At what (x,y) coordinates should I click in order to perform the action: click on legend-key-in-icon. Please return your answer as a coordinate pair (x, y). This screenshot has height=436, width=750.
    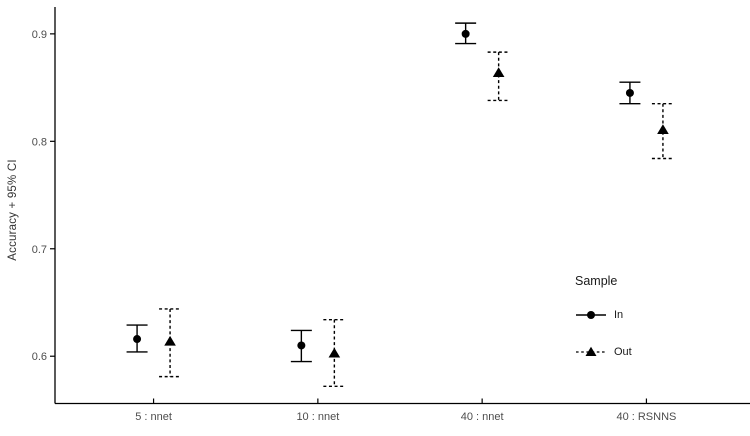
    Looking at the image, I should click on (591, 315).